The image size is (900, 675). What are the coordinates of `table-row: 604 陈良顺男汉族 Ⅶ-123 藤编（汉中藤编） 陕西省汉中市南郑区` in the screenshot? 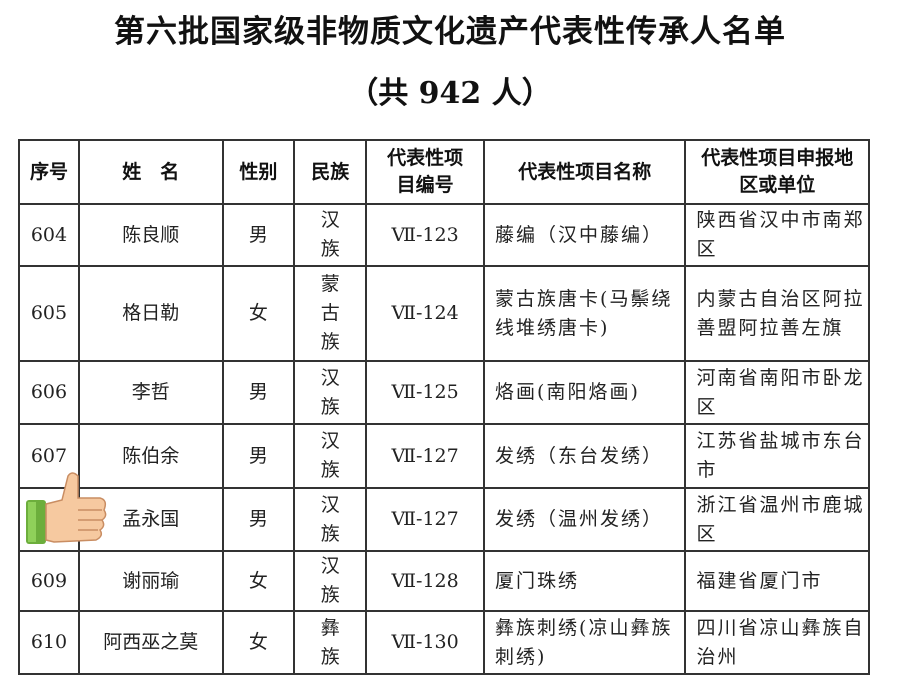 It's located at (444, 235).